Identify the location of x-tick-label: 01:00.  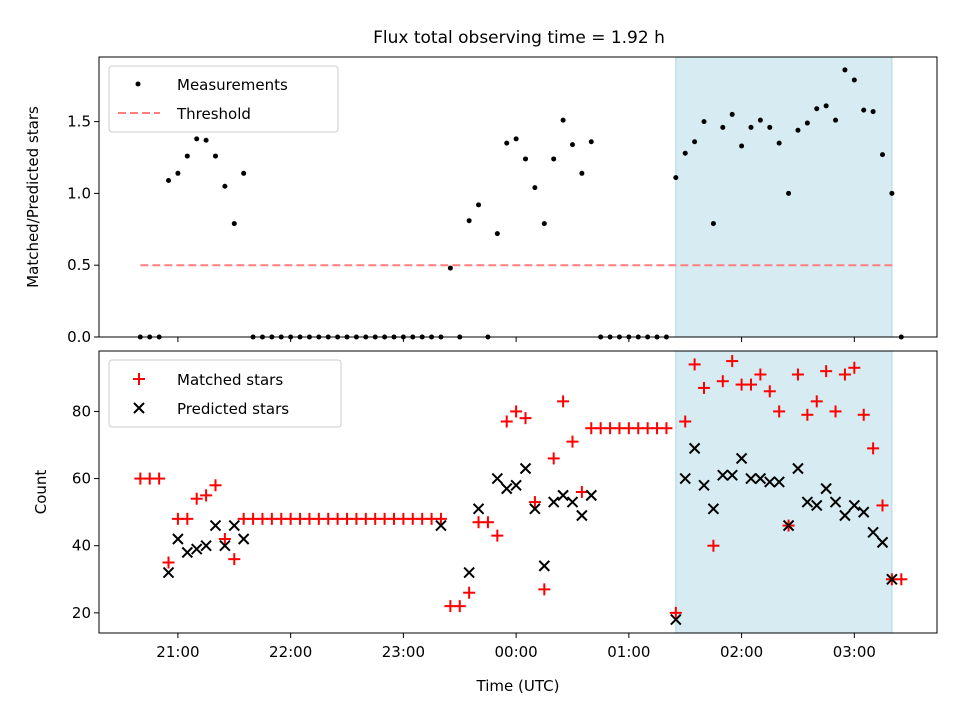
(628, 652).